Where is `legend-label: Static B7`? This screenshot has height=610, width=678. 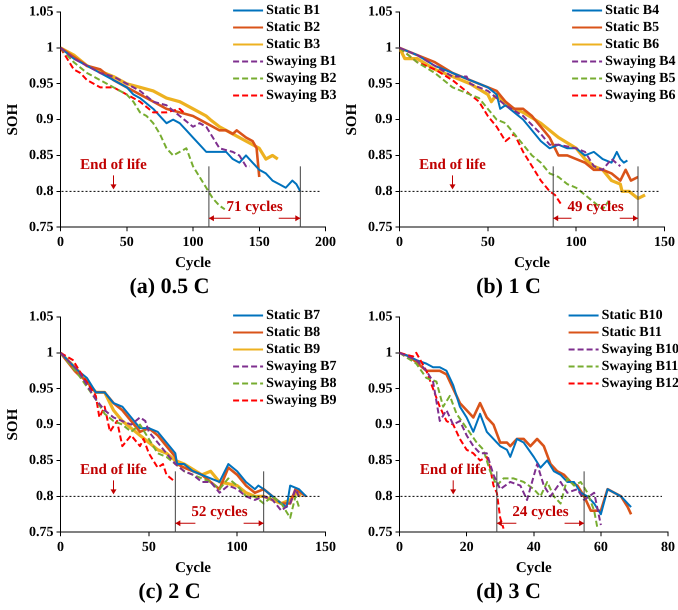
legend-label: Static B7 is located at coordinates (293, 316).